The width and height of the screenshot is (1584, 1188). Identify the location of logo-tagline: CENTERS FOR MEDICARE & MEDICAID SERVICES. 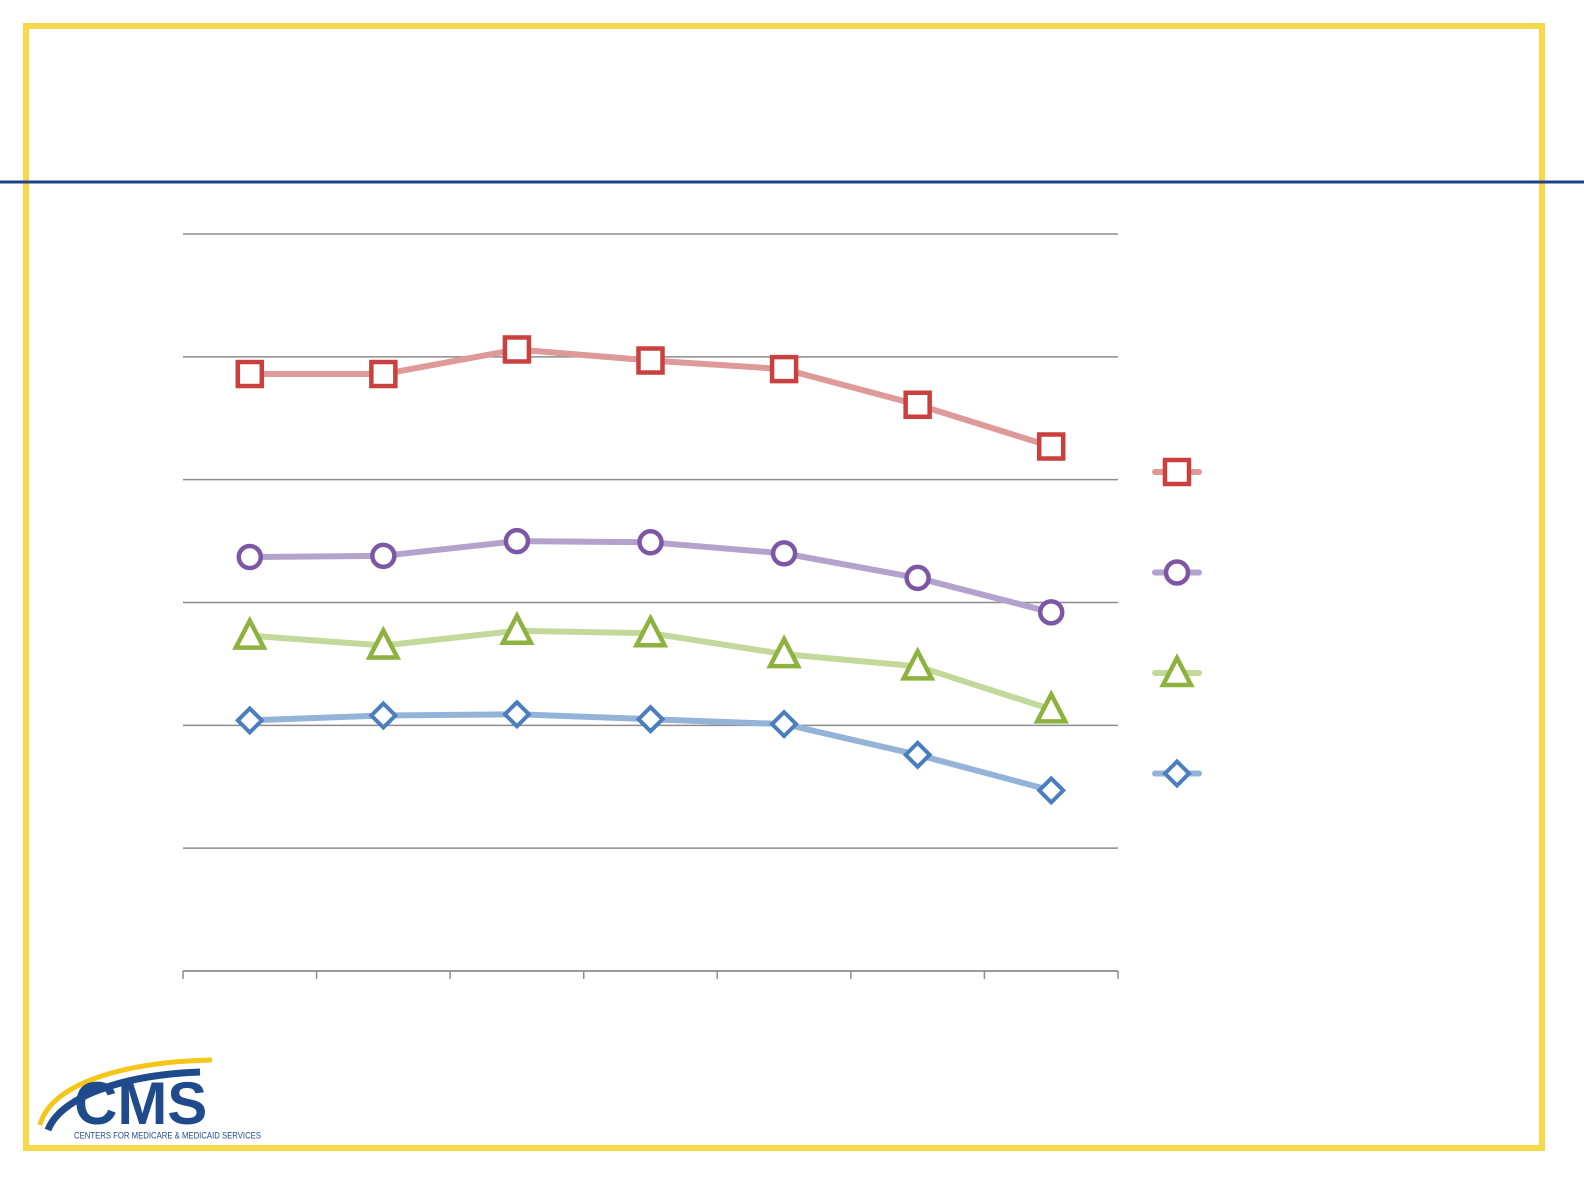
(167, 1135).